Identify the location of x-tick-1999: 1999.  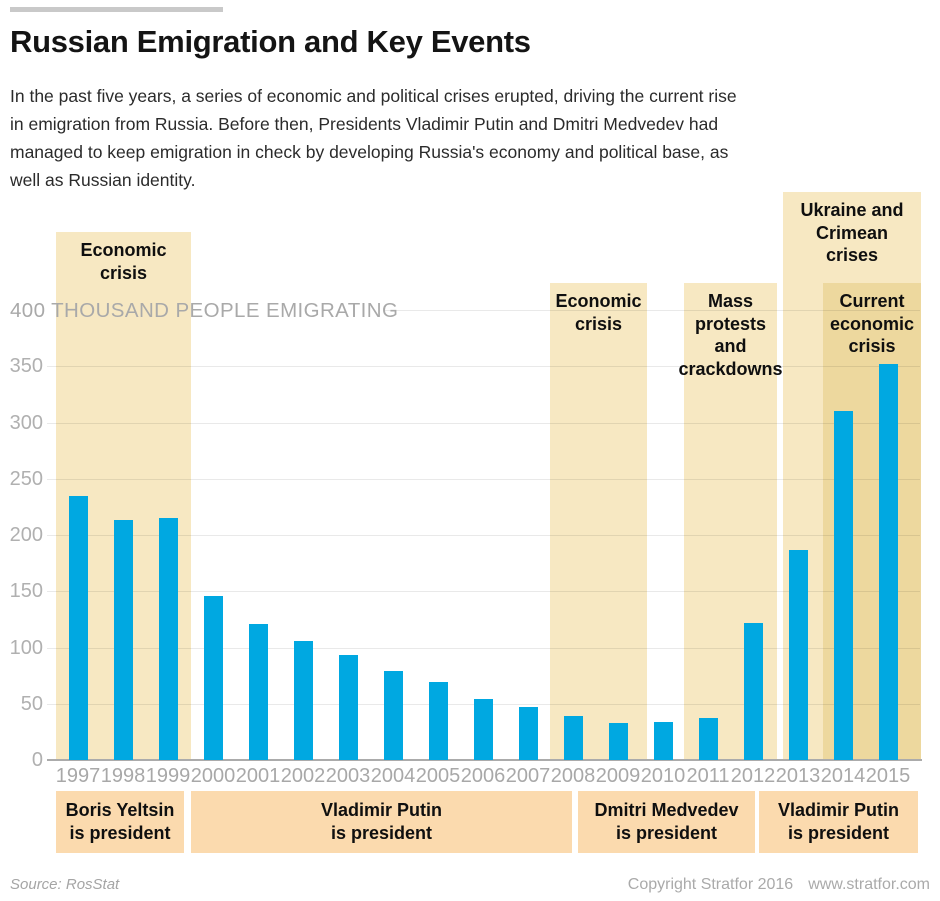
(168, 776).